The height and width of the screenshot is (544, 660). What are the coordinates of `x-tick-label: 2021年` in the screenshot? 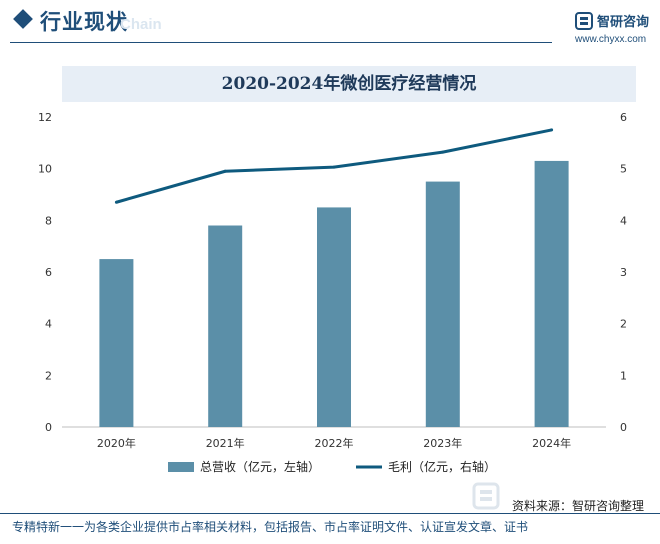 It's located at (225, 443).